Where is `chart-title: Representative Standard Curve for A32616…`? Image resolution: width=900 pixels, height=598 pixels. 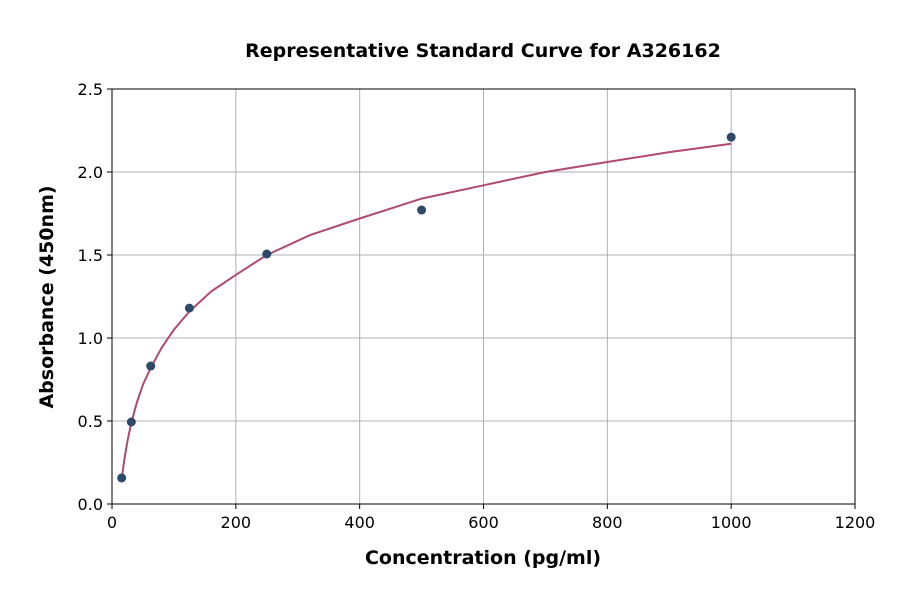 chart-title: Representative Standard Curve for A32616… is located at coordinates (483, 51).